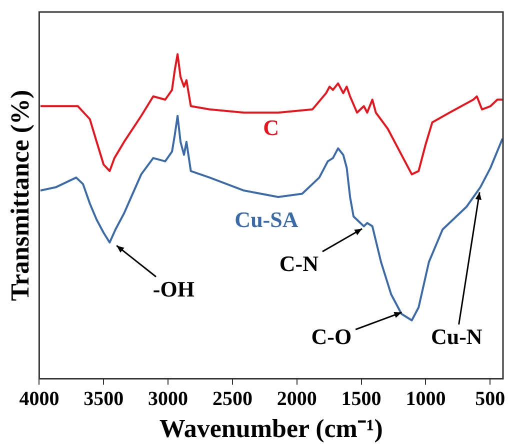  I want to click on y-axis-title: Transmittance (%), so click(19, 195).